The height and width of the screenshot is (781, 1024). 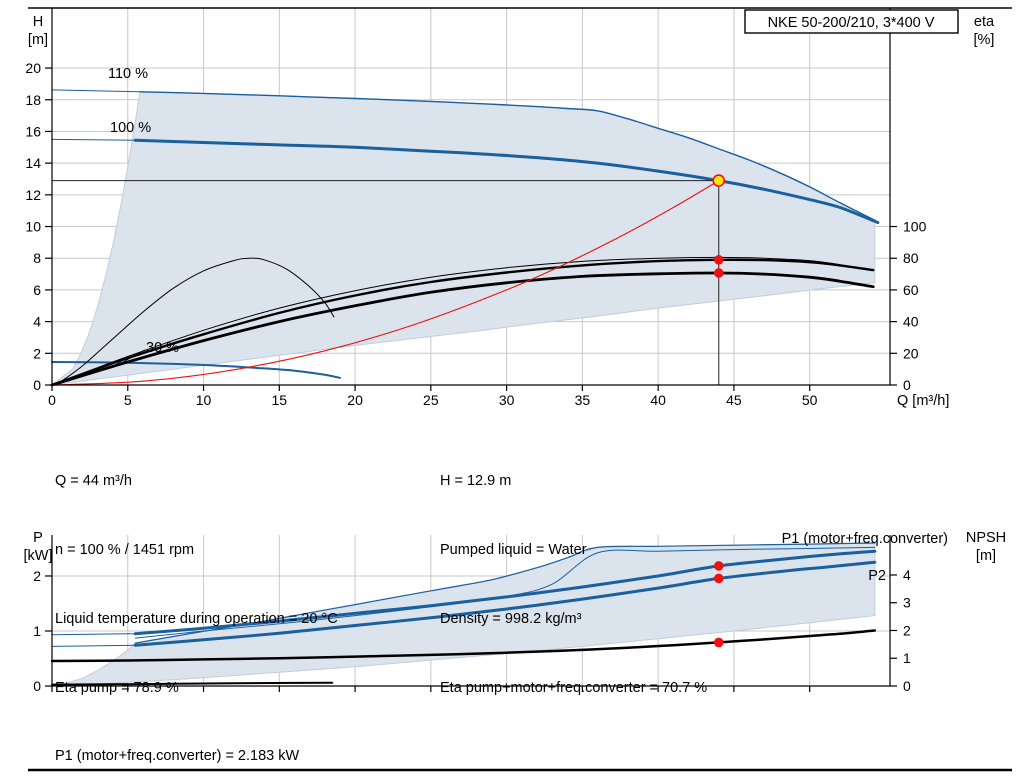 I want to click on y-right-tick-label: 2, so click(x=907, y=630).